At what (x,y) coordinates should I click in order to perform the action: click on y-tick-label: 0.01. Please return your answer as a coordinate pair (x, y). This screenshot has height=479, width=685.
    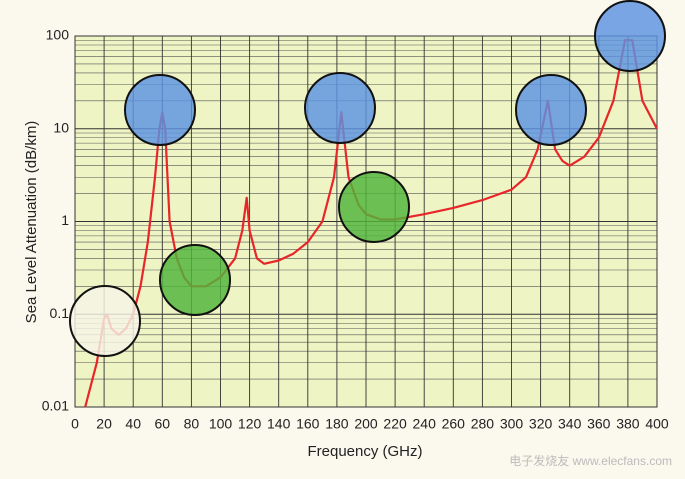
    Looking at the image, I should click on (55, 406).